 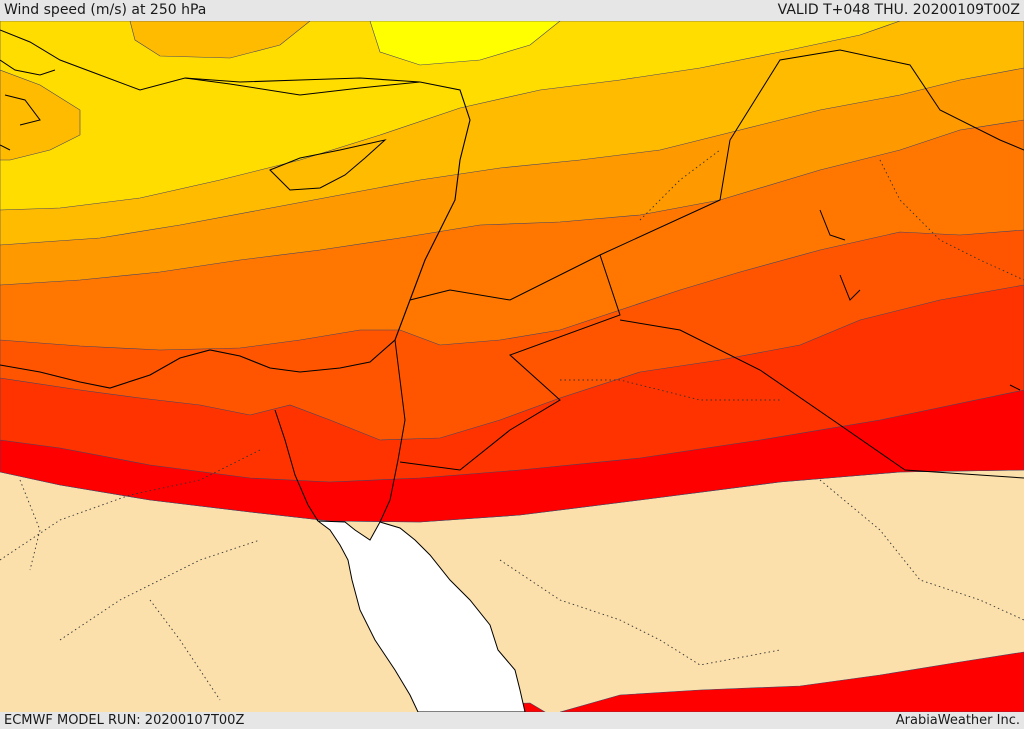 I want to click on map-title: Wind speed (m/s) at 250 hPa, so click(x=105, y=10).